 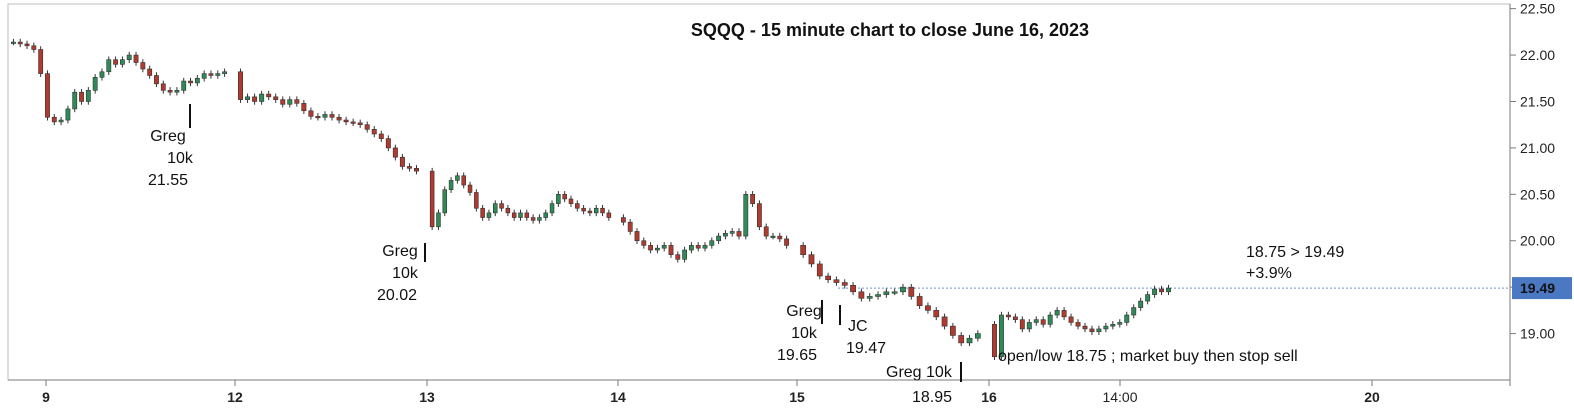 I want to click on y-tick-label: 22.00, so click(x=1537, y=55).